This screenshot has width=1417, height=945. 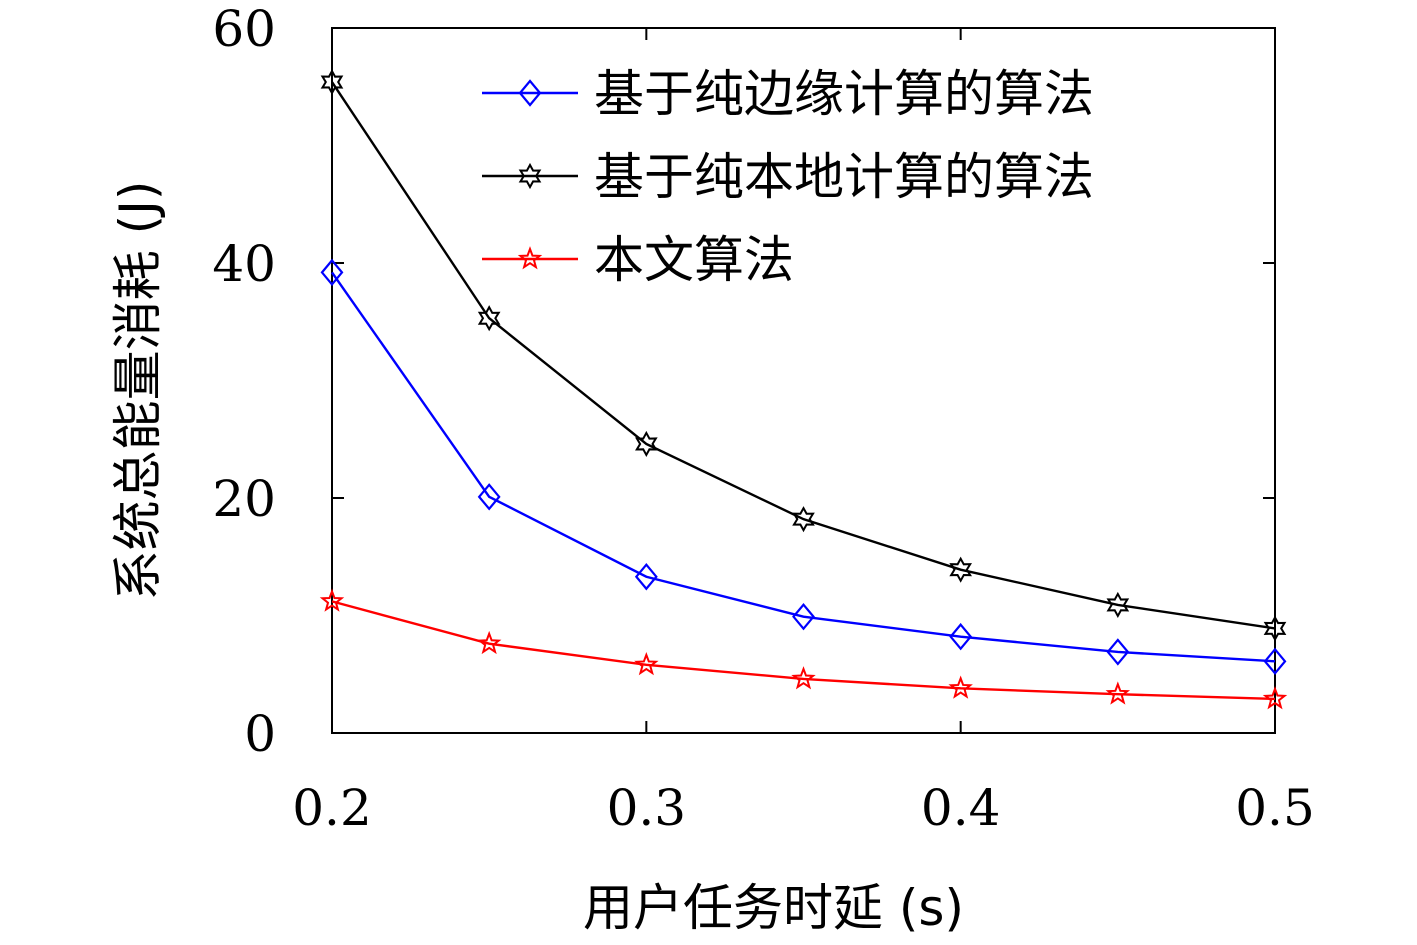 I want to click on x-tick-label: 0.2, so click(x=332, y=808).